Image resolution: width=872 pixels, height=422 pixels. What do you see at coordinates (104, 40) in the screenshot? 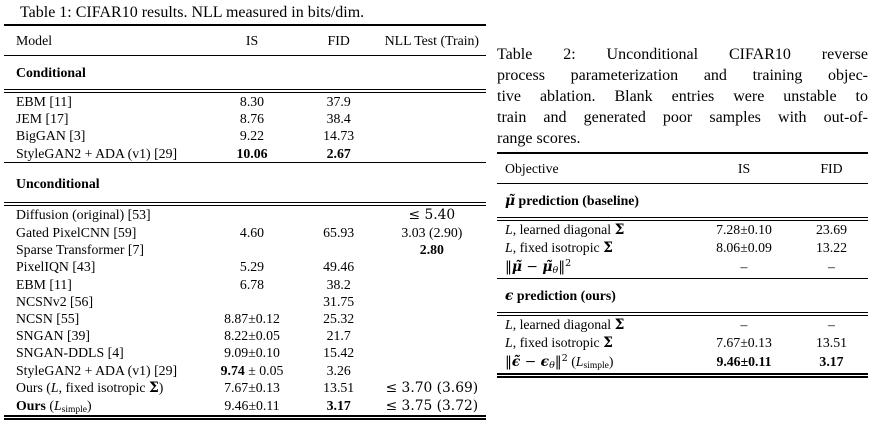
I see `column-header-model: Model` at bounding box center [104, 40].